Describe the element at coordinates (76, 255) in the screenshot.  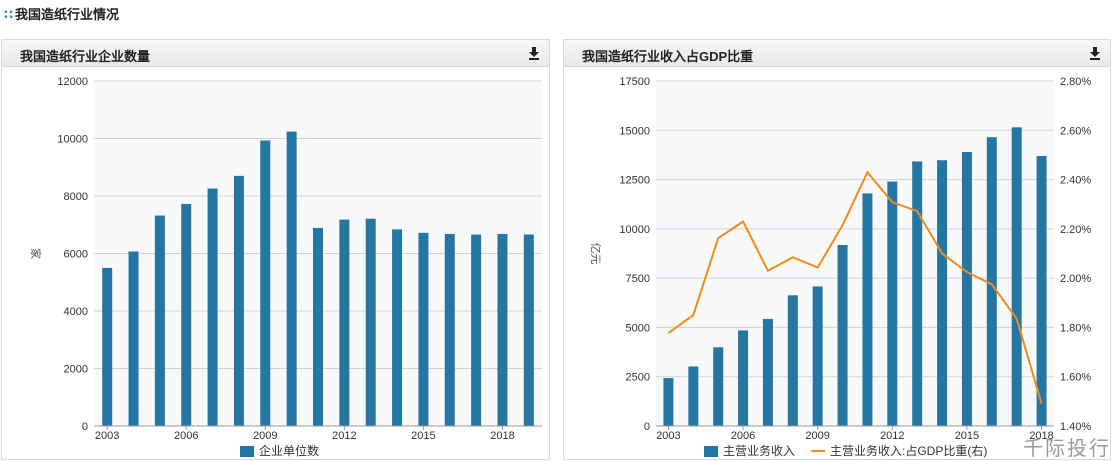
I see `y-tick-label: 6000` at that location.